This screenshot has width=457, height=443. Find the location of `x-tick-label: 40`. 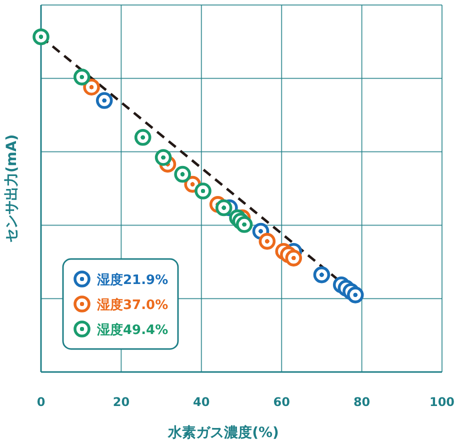

x-tick-label: 40 is located at coordinates (201, 402).